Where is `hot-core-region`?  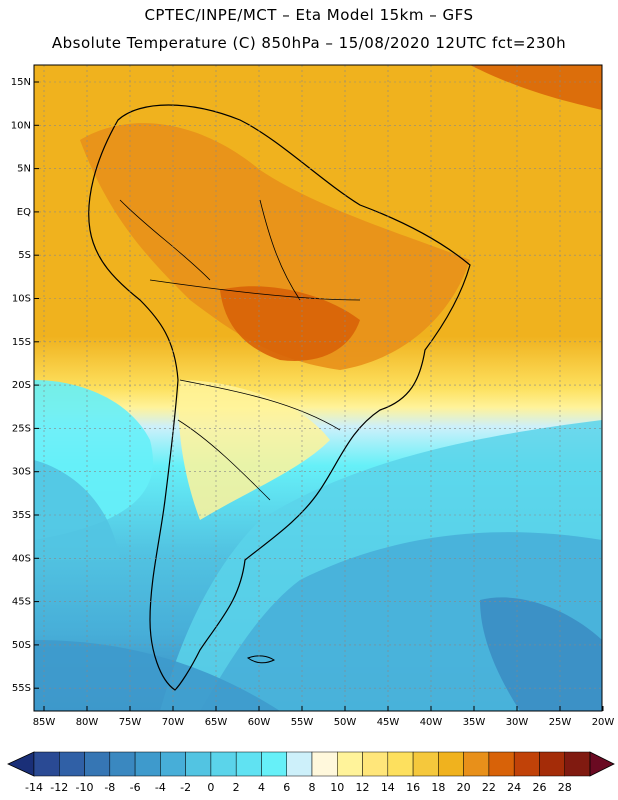 hot-core-region is located at coordinates (290, 323).